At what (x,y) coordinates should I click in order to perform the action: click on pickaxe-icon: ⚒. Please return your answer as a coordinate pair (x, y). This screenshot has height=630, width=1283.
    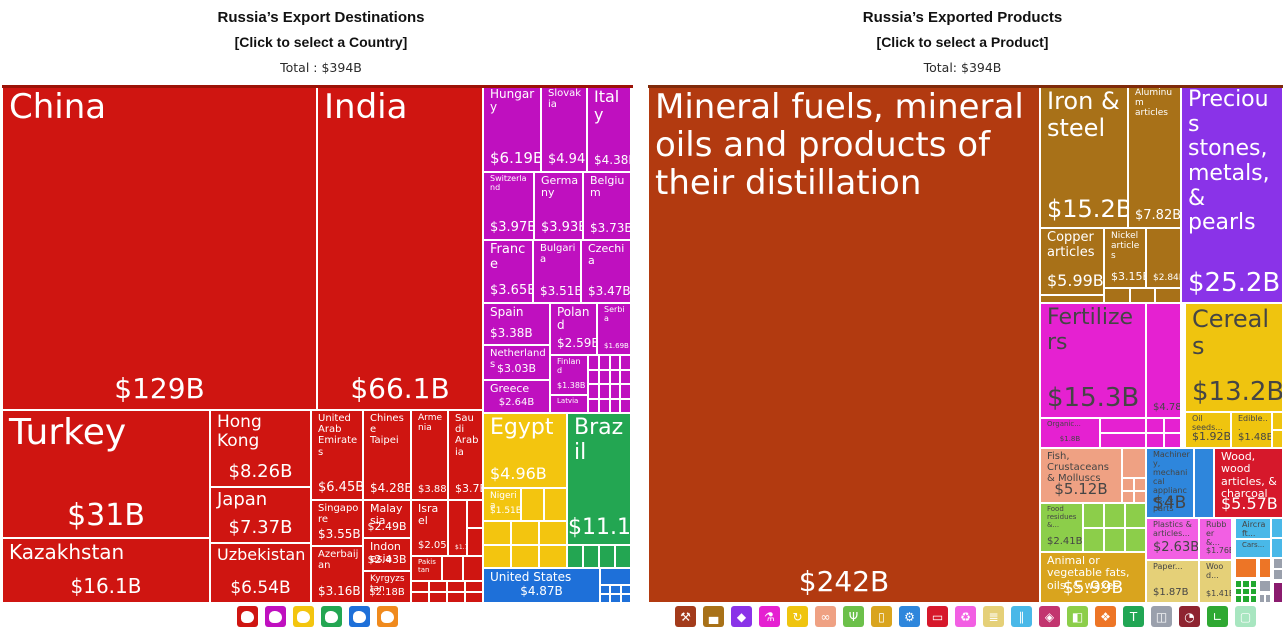
    Looking at the image, I should click on (685, 616).